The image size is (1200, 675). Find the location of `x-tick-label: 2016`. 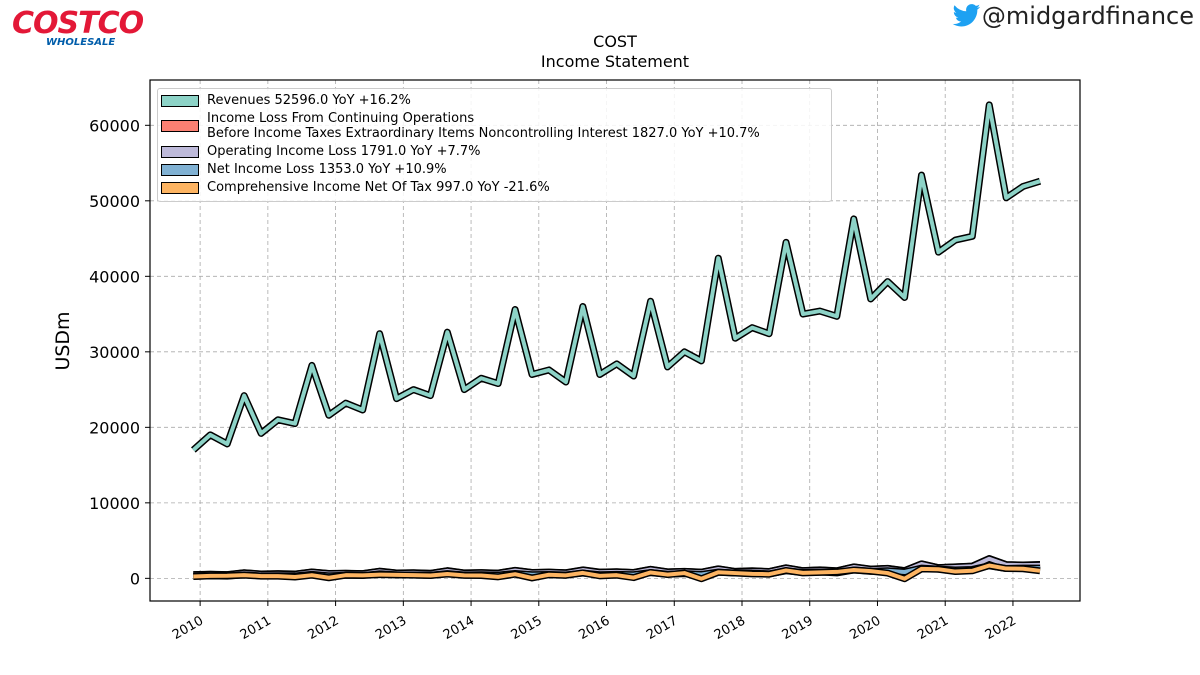

x-tick-label: 2016 is located at coordinates (594, 628).